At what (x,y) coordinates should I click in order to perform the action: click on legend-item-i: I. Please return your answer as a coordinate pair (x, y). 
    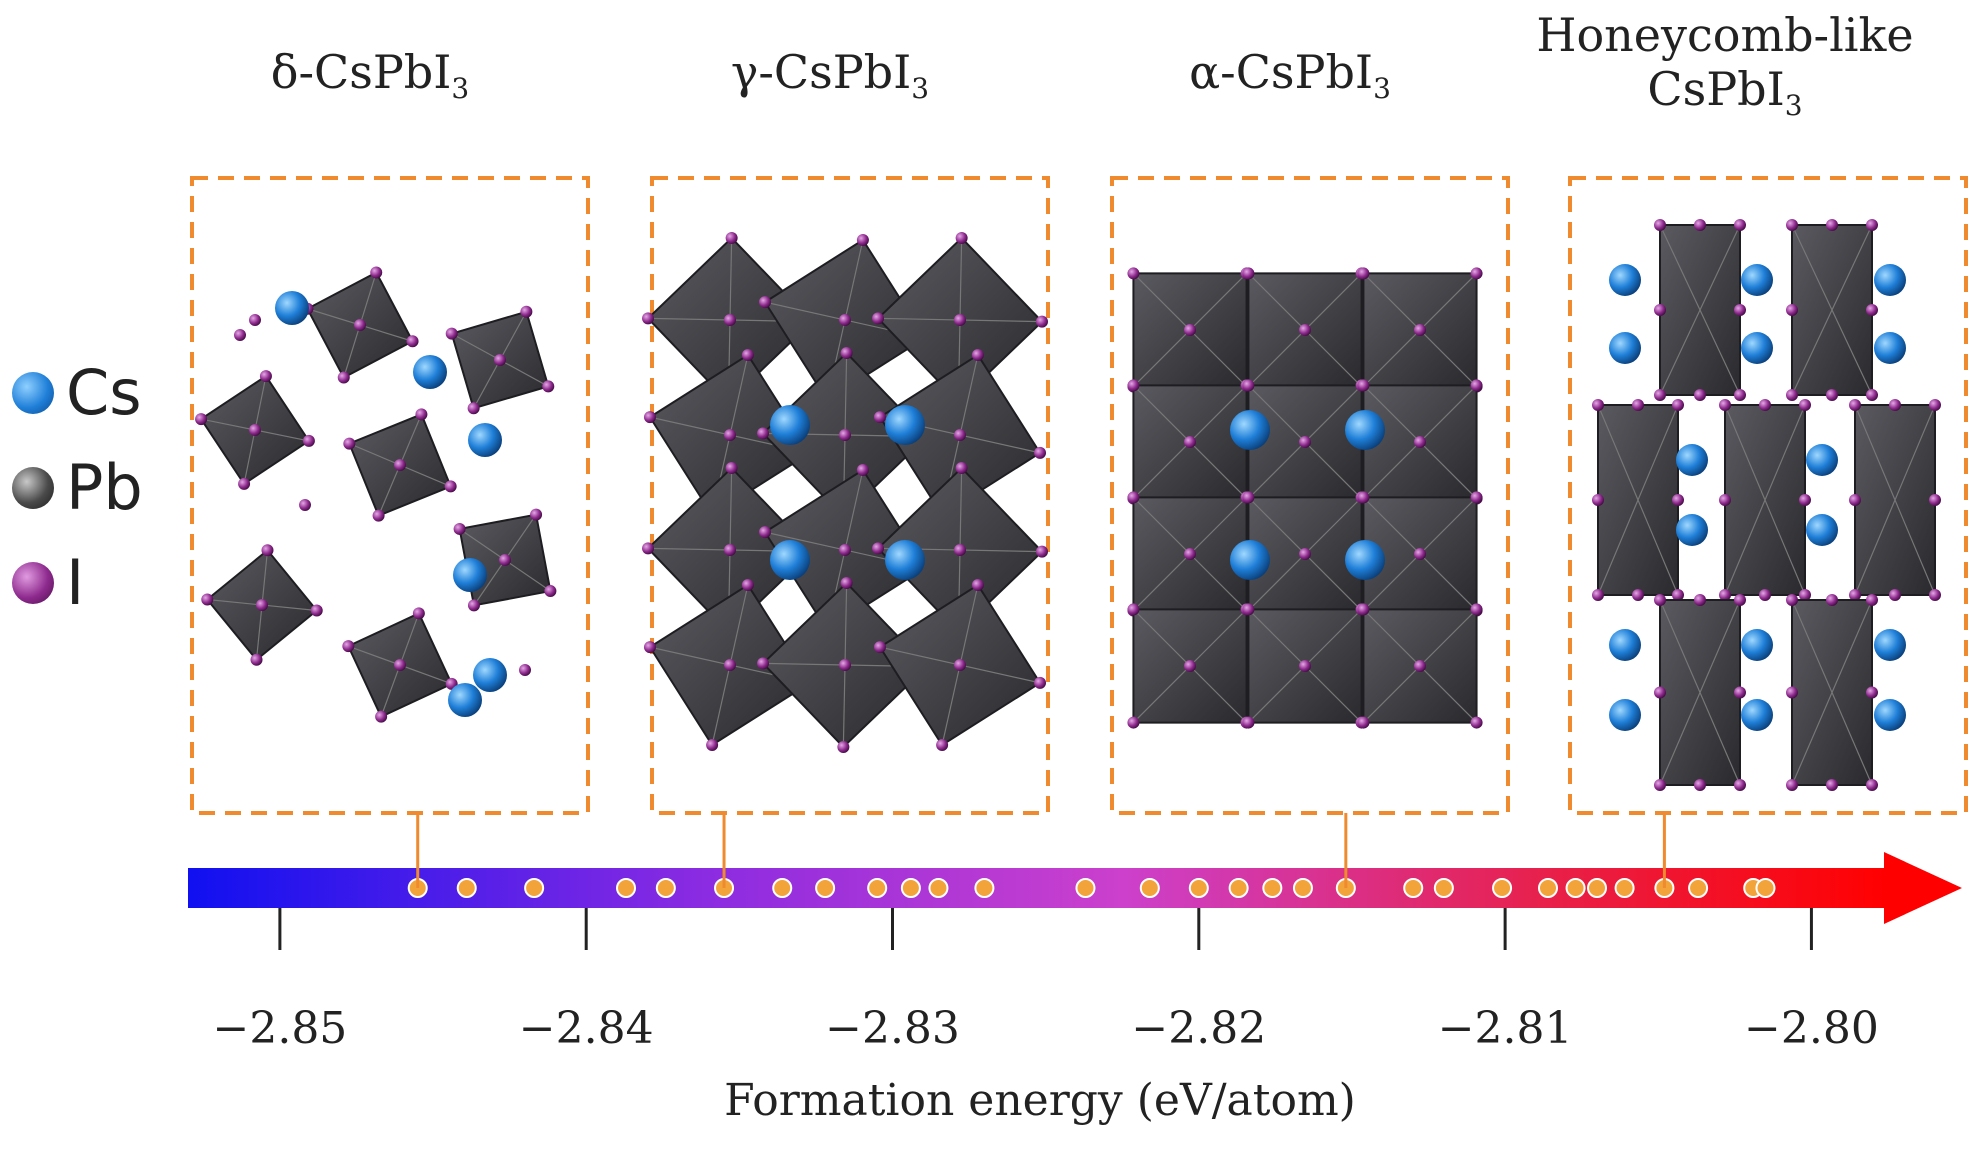
    Looking at the image, I should click on (77, 582).